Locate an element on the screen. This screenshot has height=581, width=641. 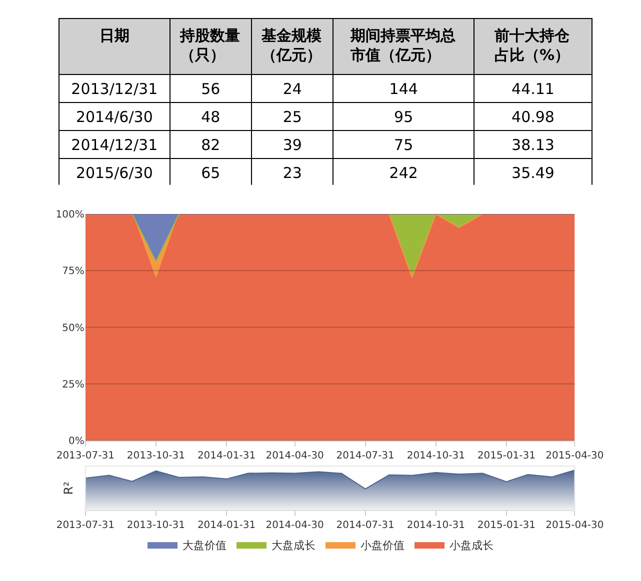
y-axis-title: R² is located at coordinates (69, 488).